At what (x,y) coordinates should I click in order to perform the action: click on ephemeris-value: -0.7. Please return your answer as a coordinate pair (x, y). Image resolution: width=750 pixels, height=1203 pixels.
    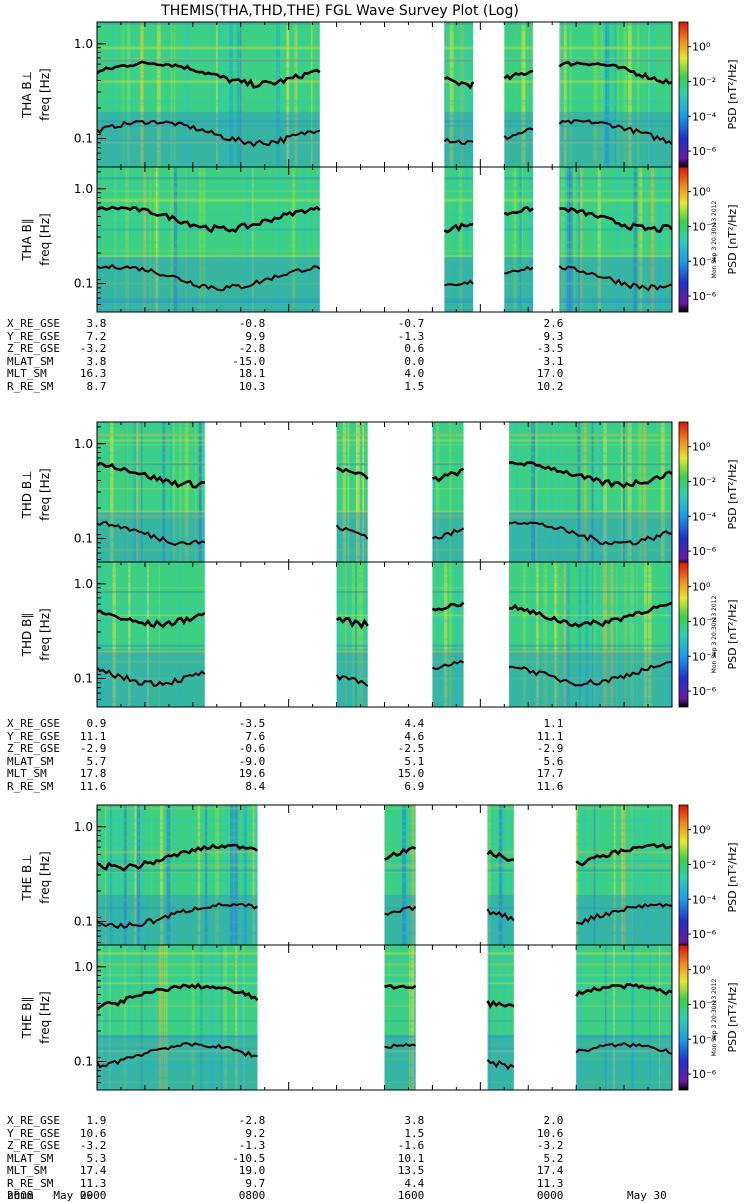
    Looking at the image, I should click on (345, 323).